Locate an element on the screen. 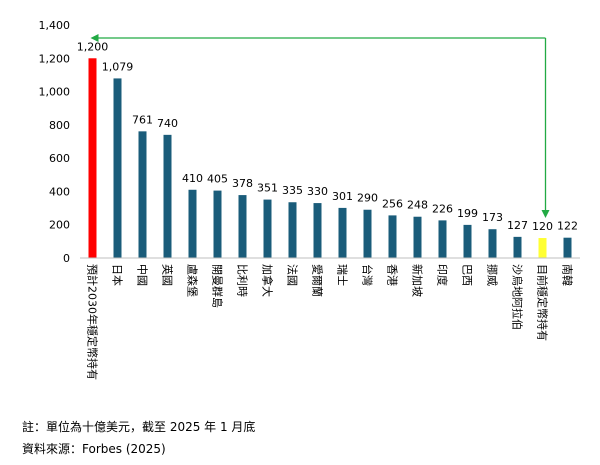 The width and height of the screenshot is (600, 465). bar-value-label: 120 is located at coordinates (542, 226).